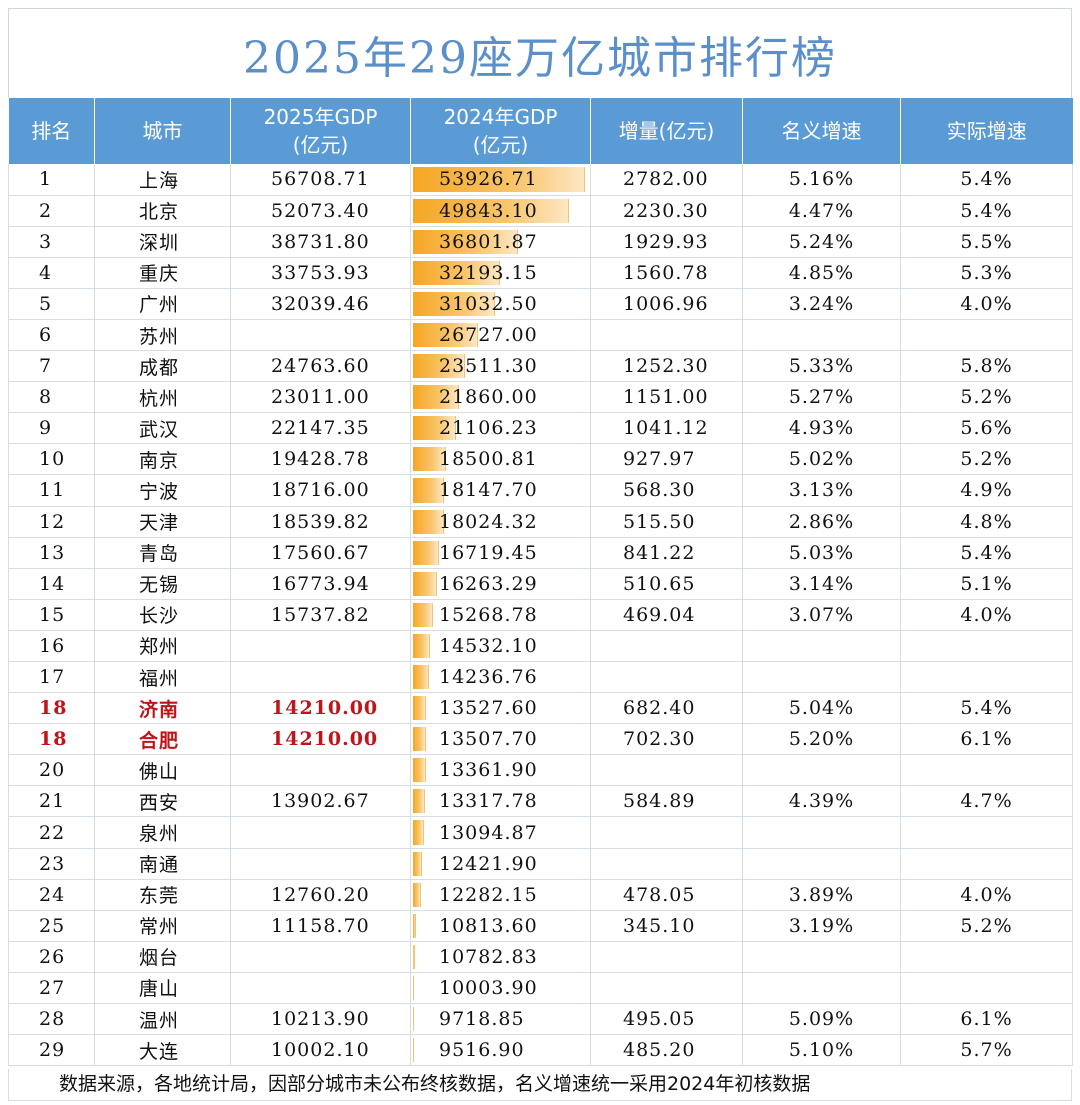 Image resolution: width=1080 pixels, height=1105 pixels. I want to click on gdp2024-value: 12282.15, so click(488, 894).